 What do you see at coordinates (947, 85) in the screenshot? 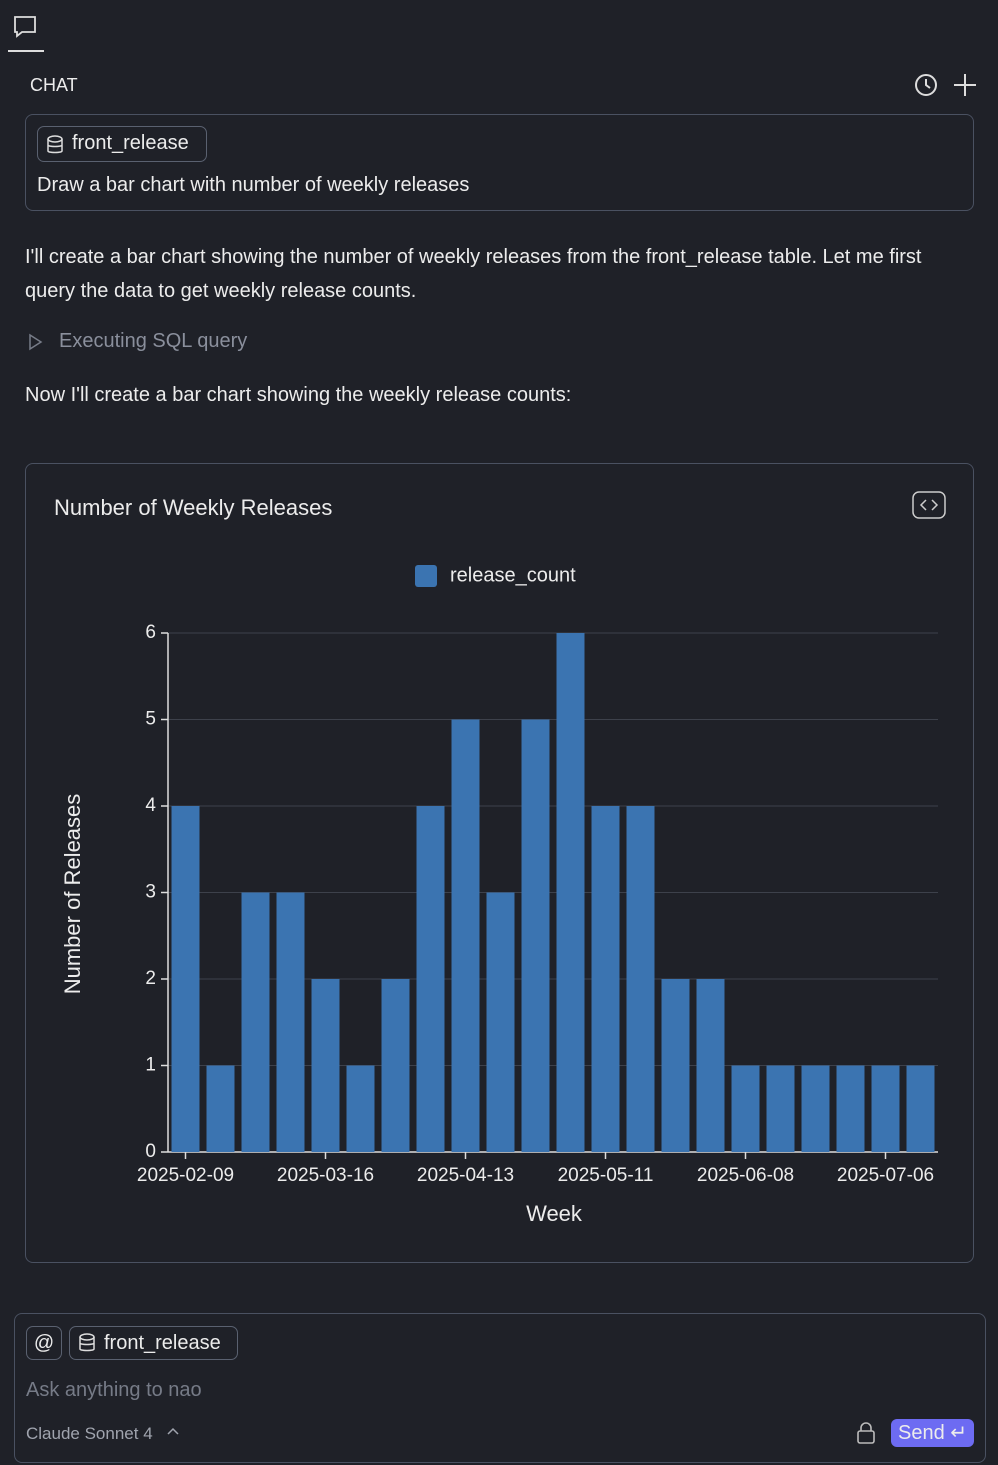
I see `header-actions` at bounding box center [947, 85].